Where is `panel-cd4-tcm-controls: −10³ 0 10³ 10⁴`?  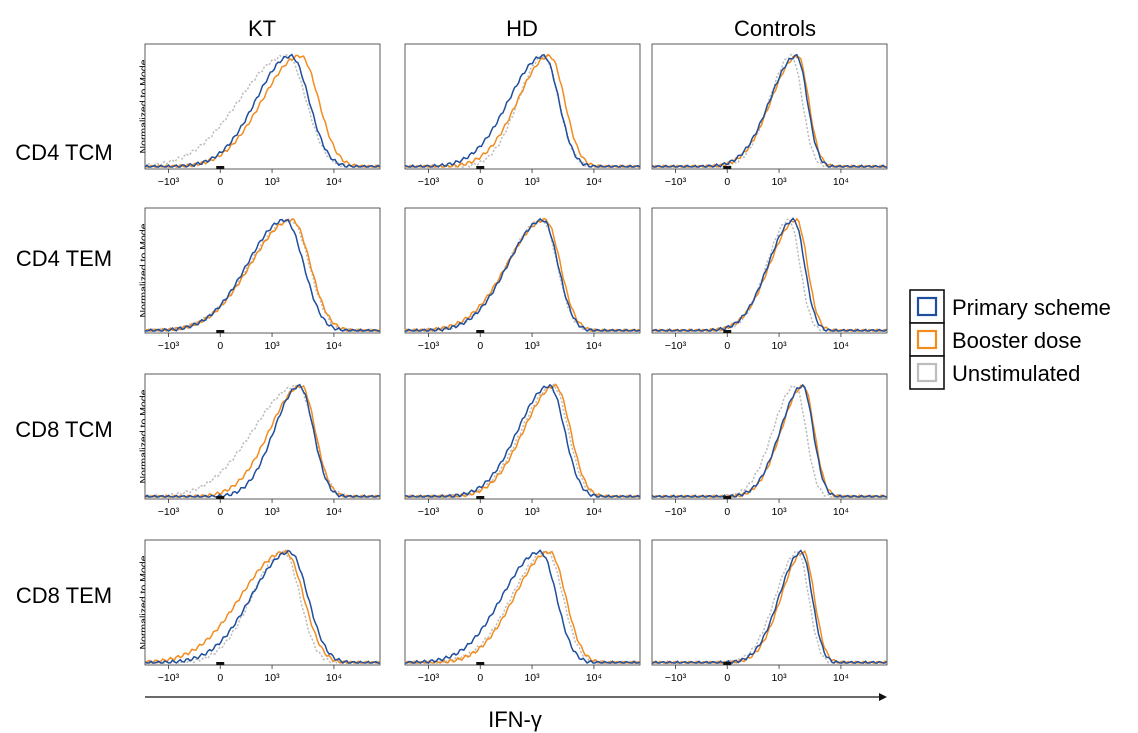 panel-cd4-tcm-controls: −10³ 0 10³ 10⁴ is located at coordinates (769, 115).